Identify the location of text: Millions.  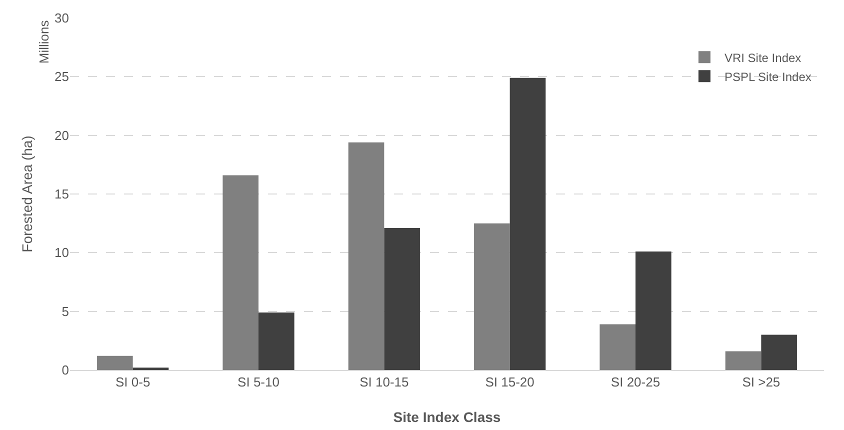
(44, 42).